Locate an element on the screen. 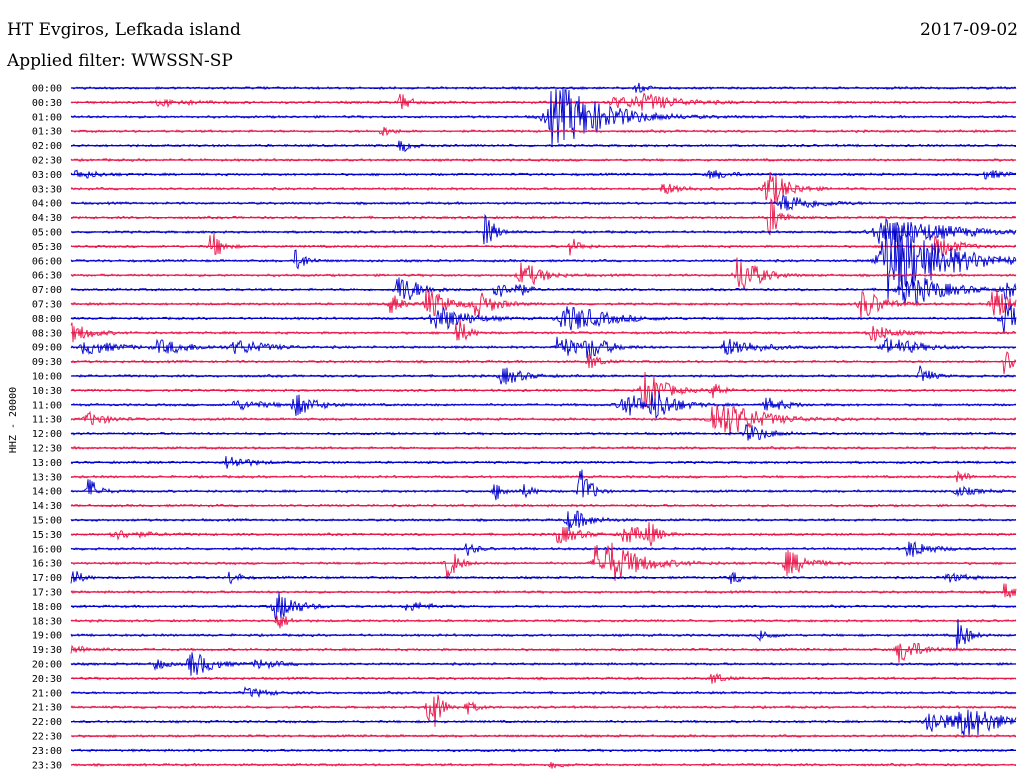  tick-label: 00:00 is located at coordinates (47, 89).